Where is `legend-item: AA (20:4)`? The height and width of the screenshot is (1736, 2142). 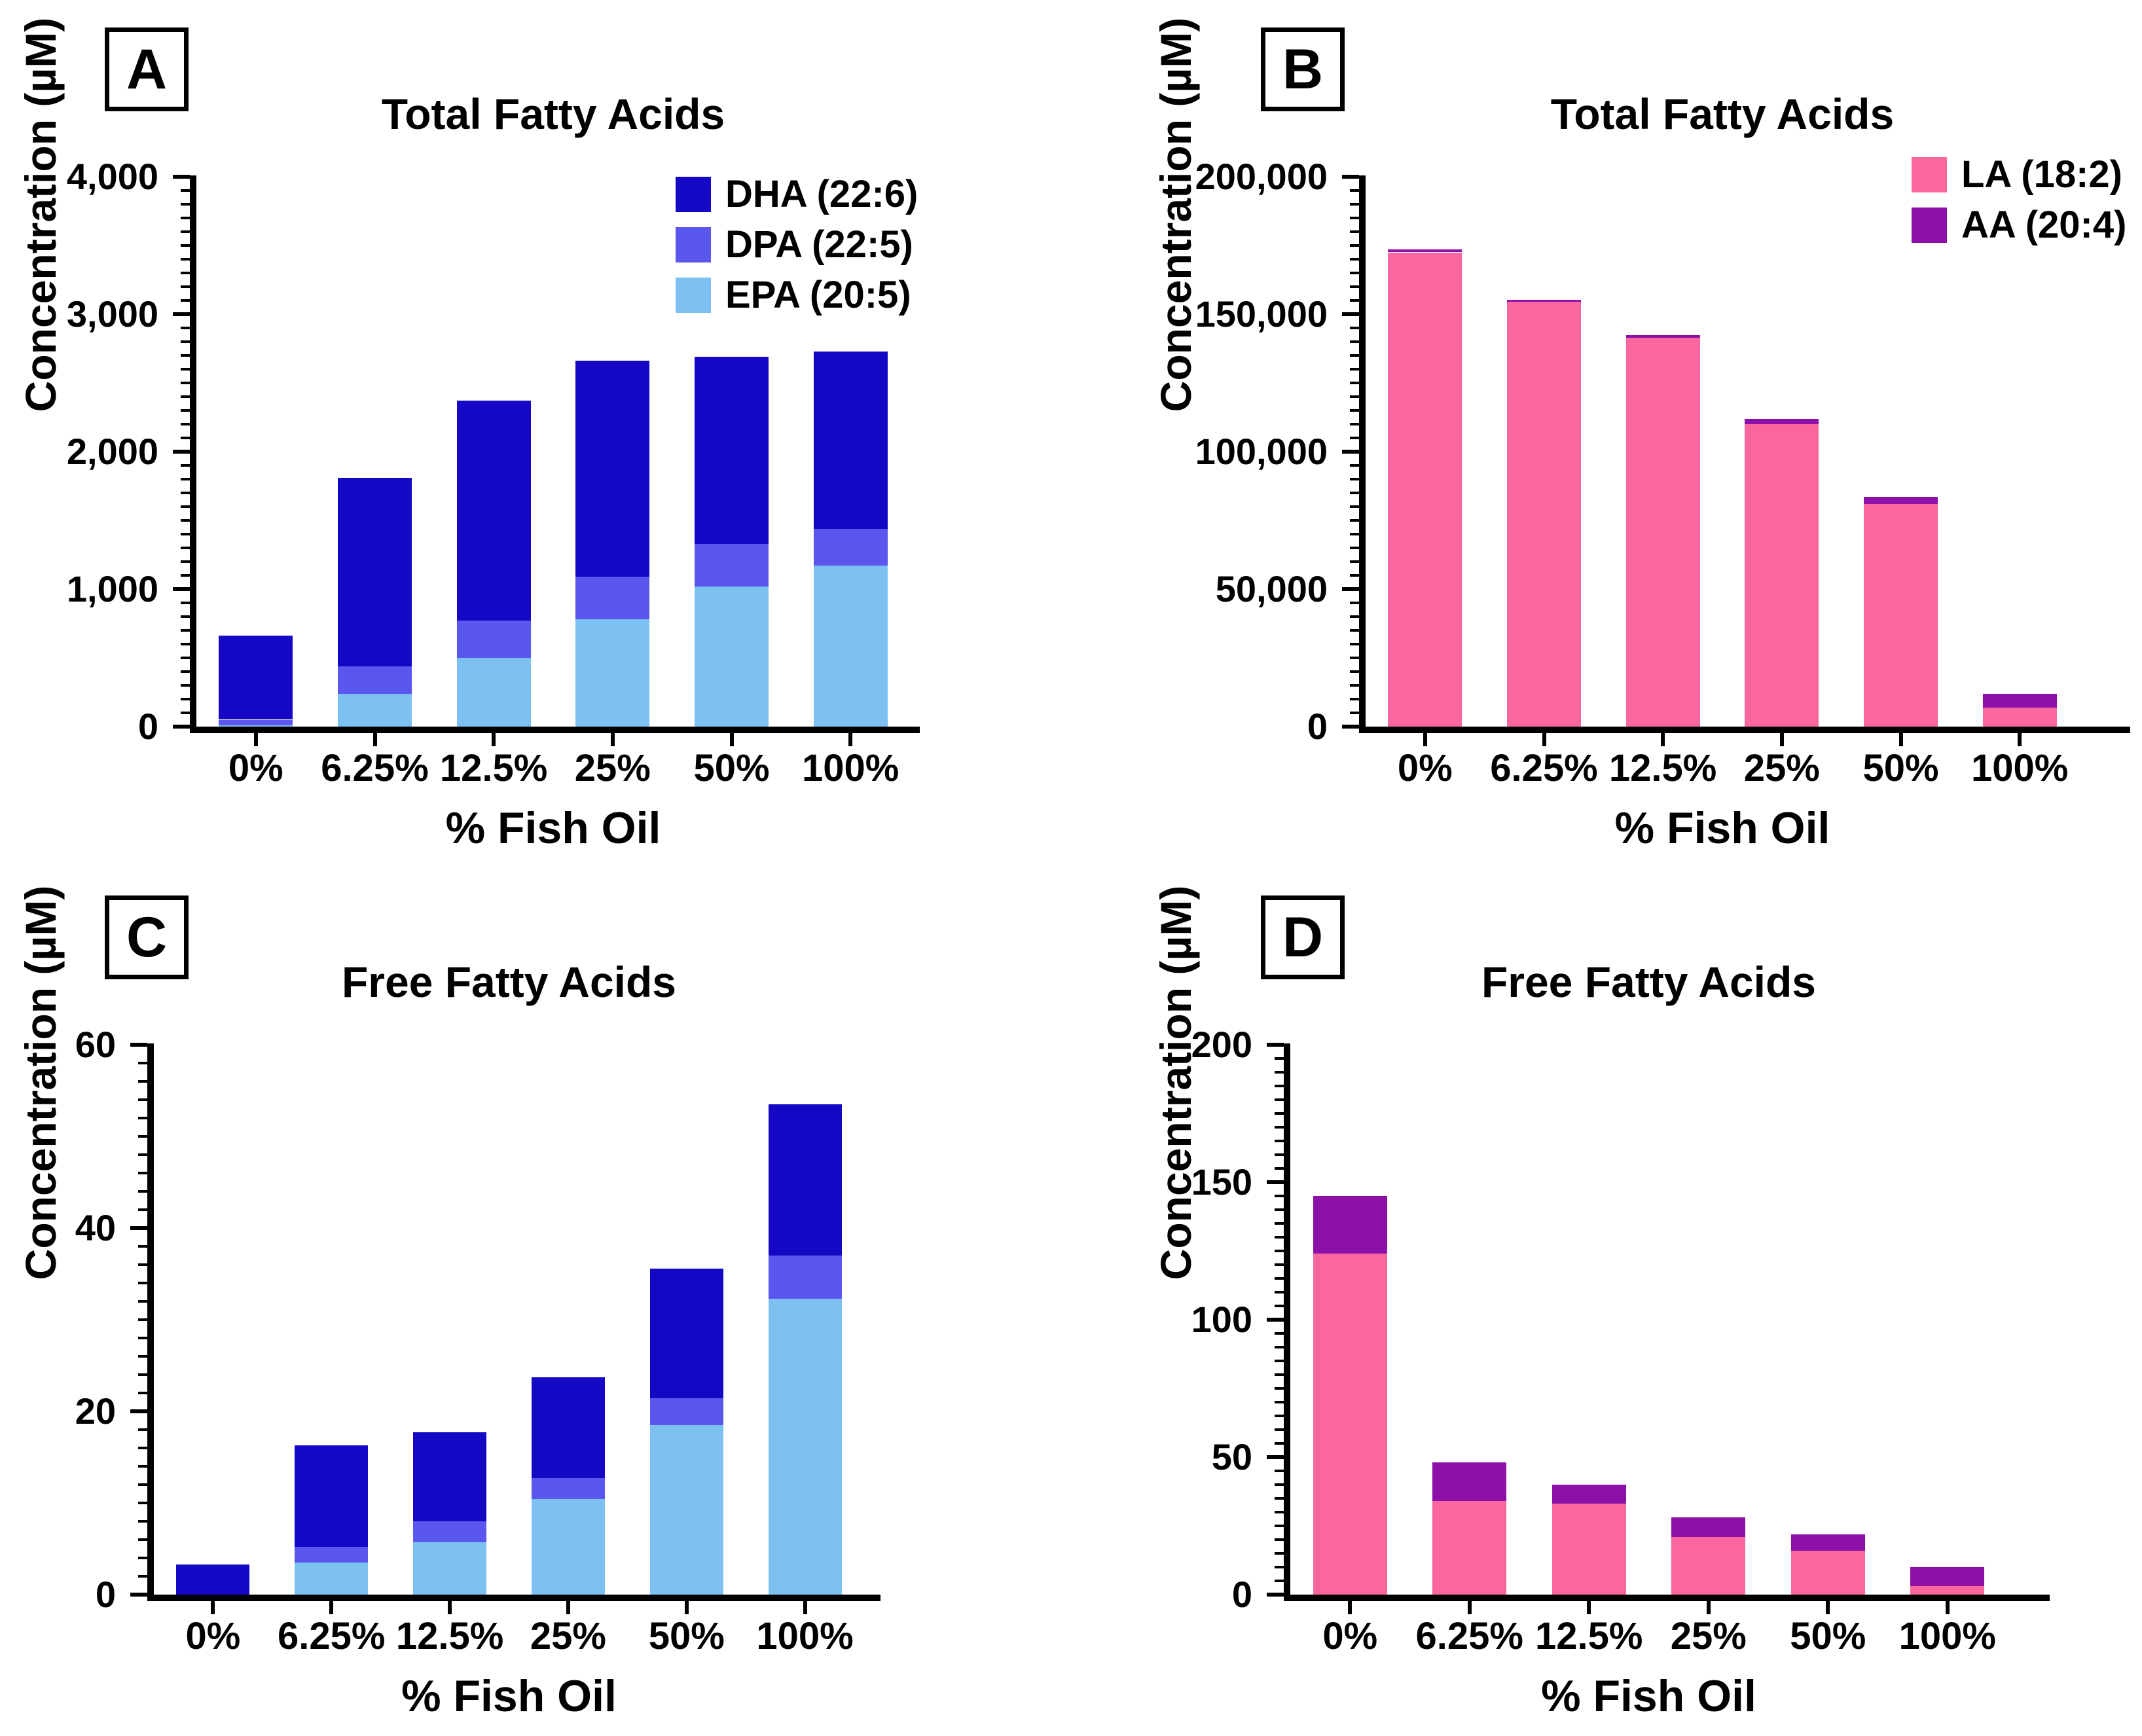 legend-item: AA (20:4) is located at coordinates (2019, 225).